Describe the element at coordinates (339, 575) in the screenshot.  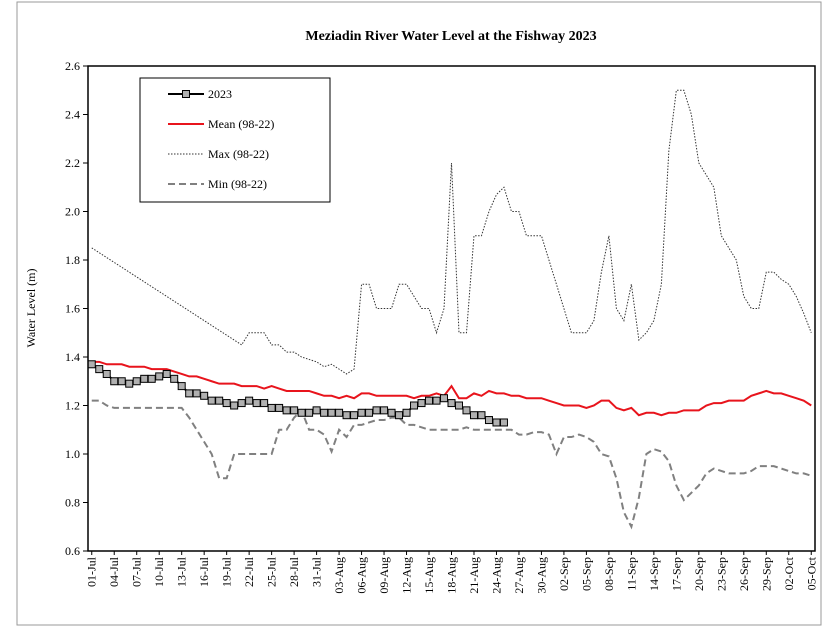
I see `x-tick-label: 03-Aug` at that location.